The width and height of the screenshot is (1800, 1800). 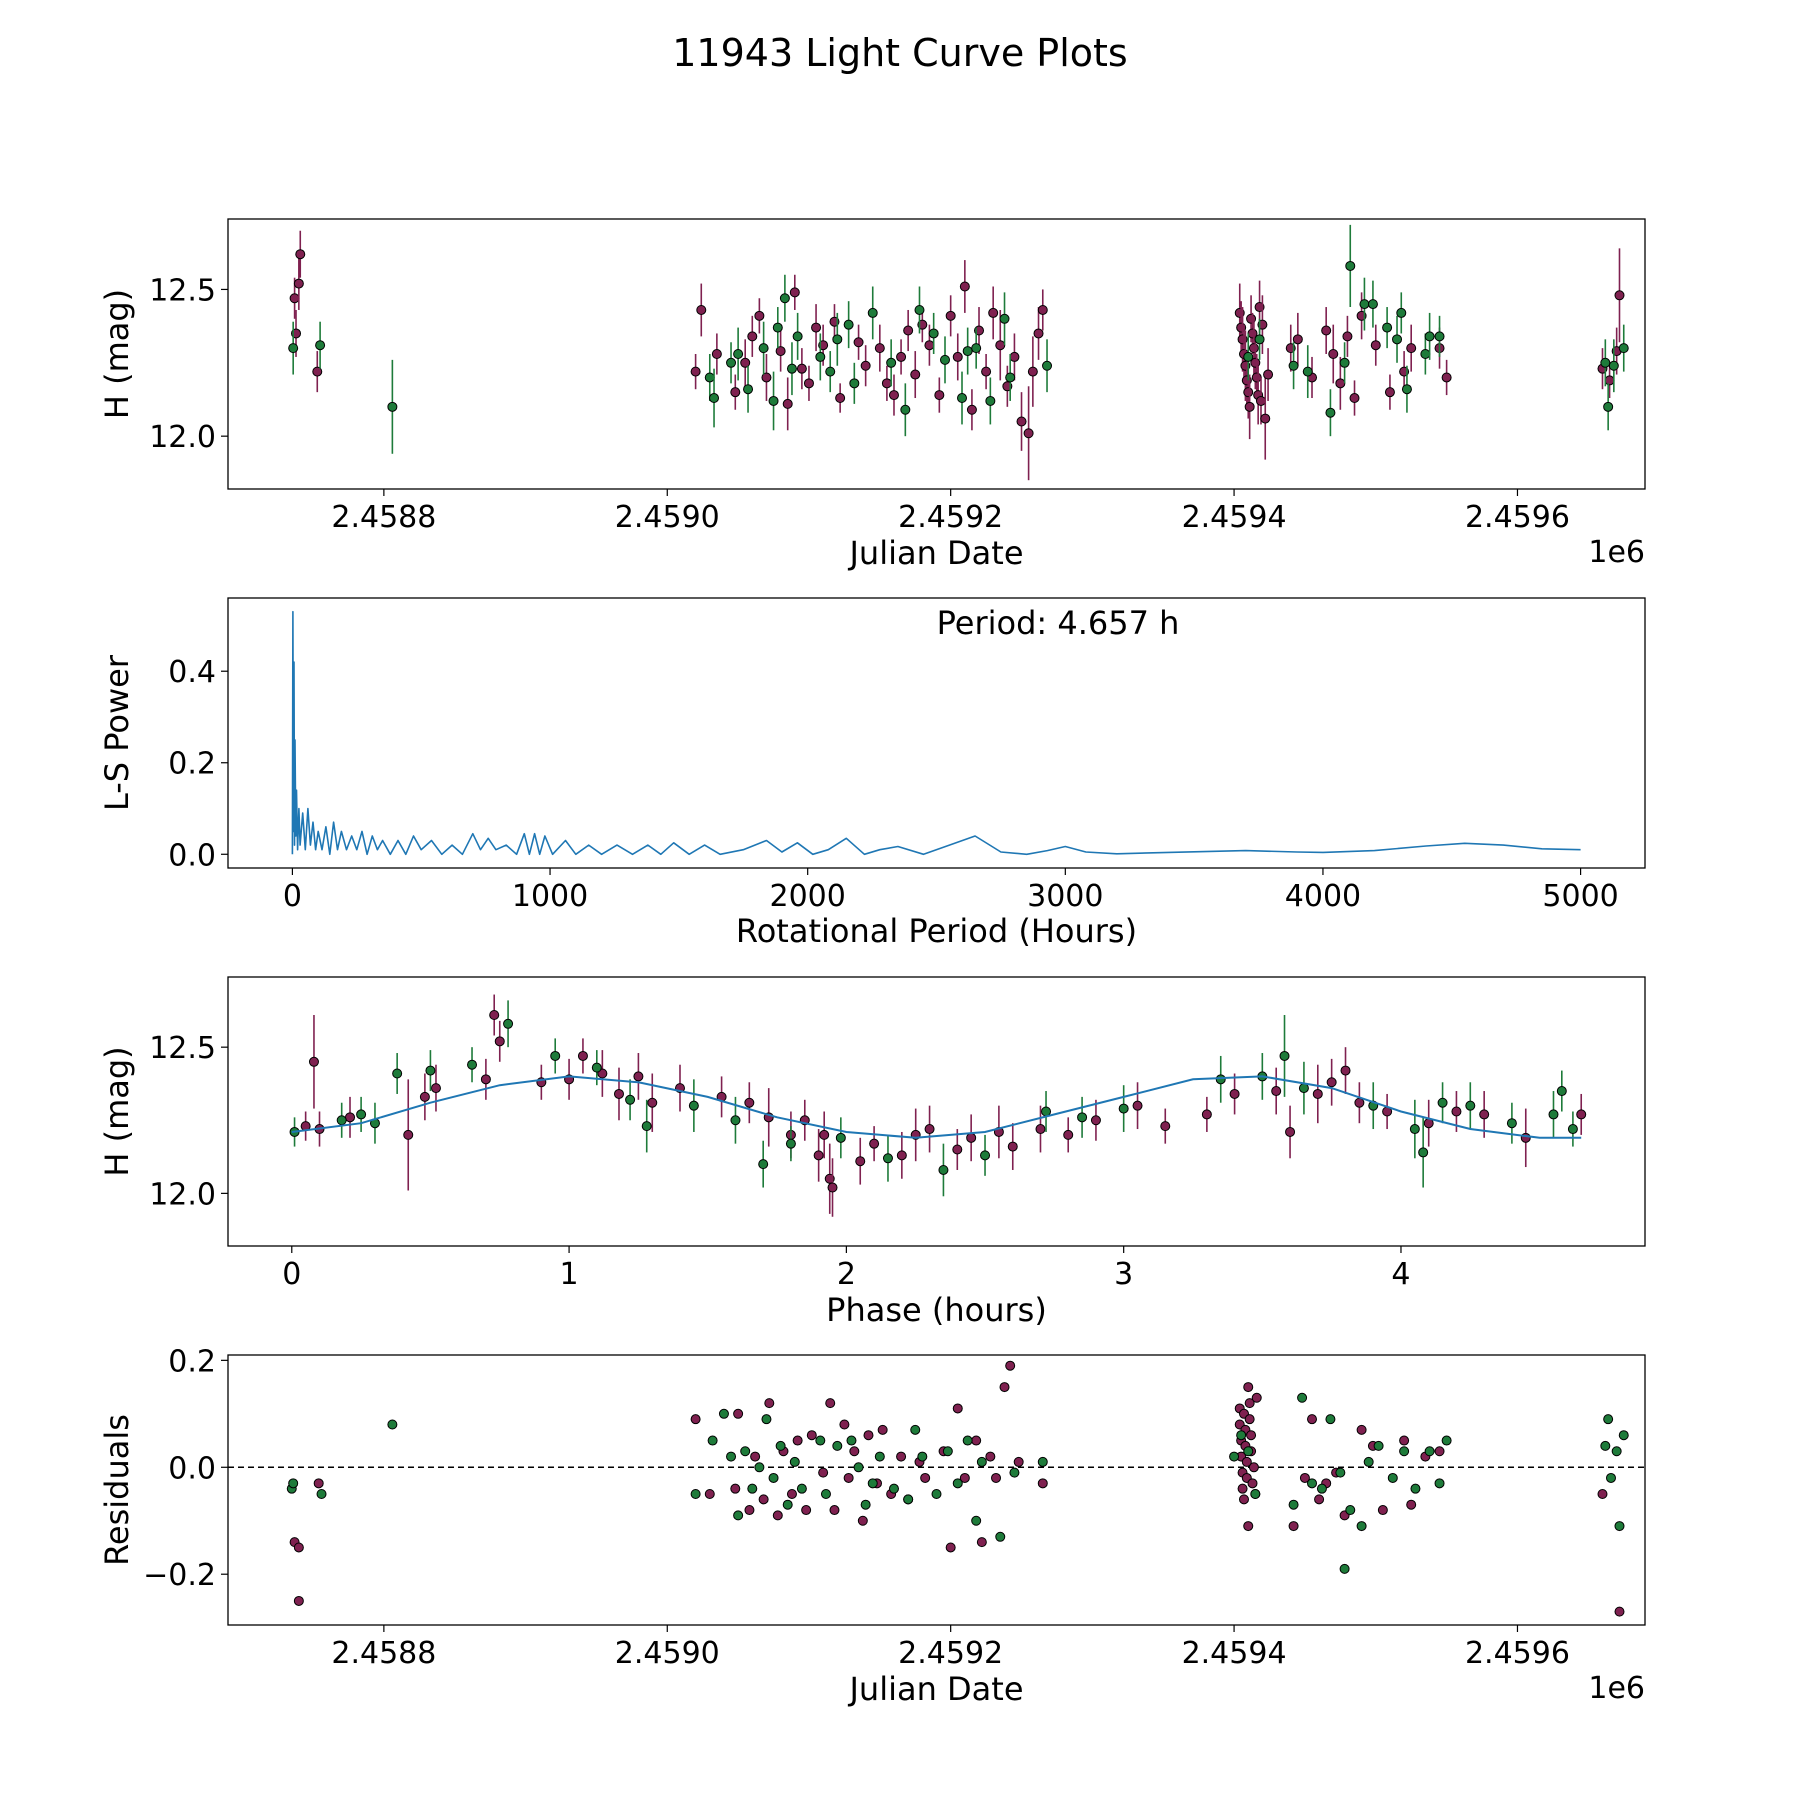 What do you see at coordinates (192, 764) in the screenshot?
I see `y-tick-label: 0.2` at bounding box center [192, 764].